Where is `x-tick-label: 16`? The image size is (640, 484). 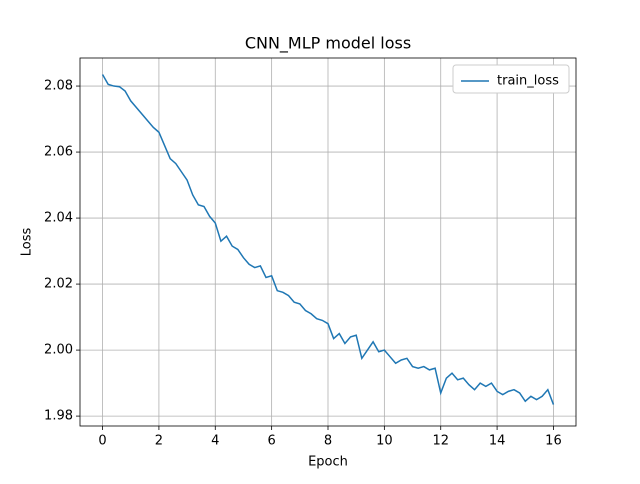 x-tick-label: 16 is located at coordinates (553, 441).